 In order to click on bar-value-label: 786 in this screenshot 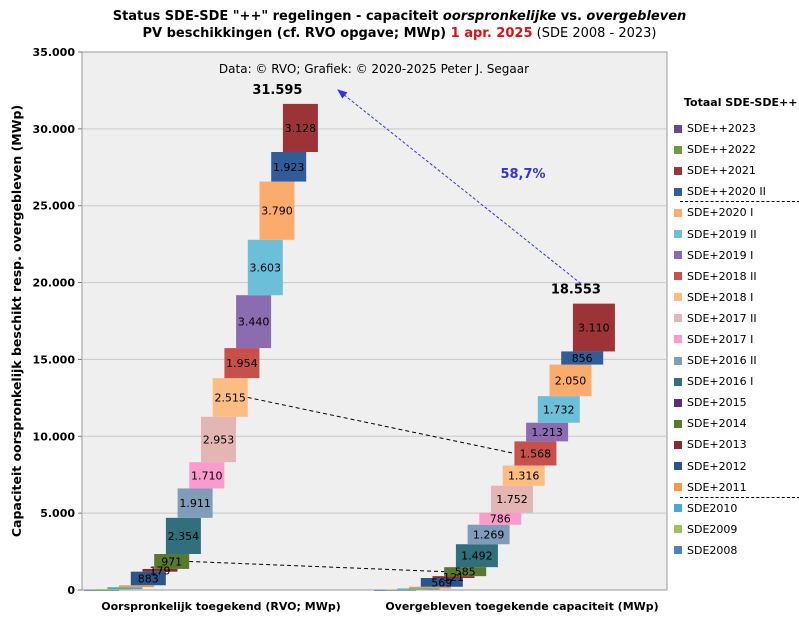, I will do `click(500, 519)`.